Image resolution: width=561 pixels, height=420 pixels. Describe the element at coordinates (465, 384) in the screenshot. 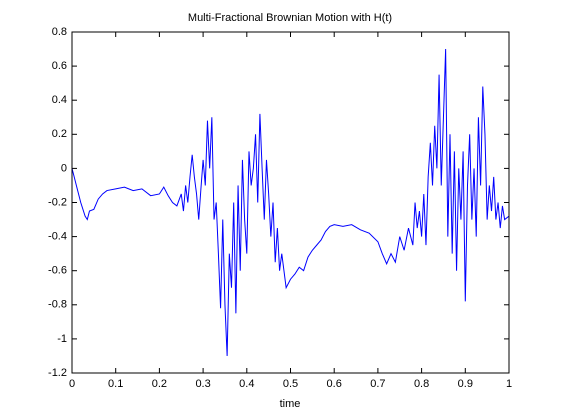

I see `x-tick-label: 0.9` at that location.